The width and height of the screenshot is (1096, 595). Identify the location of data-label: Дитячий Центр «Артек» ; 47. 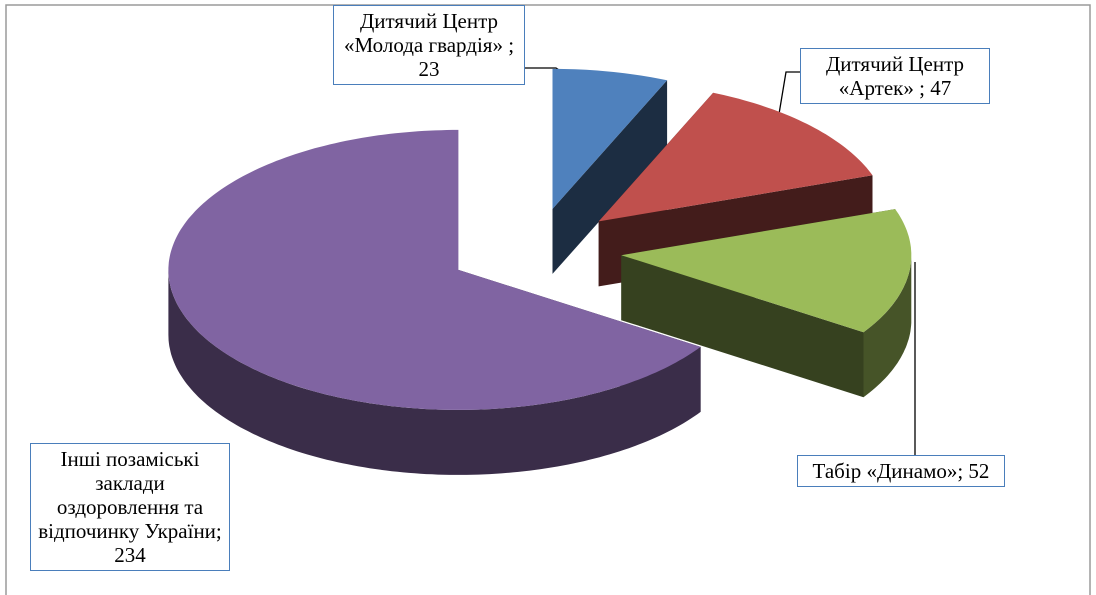
(895, 76).